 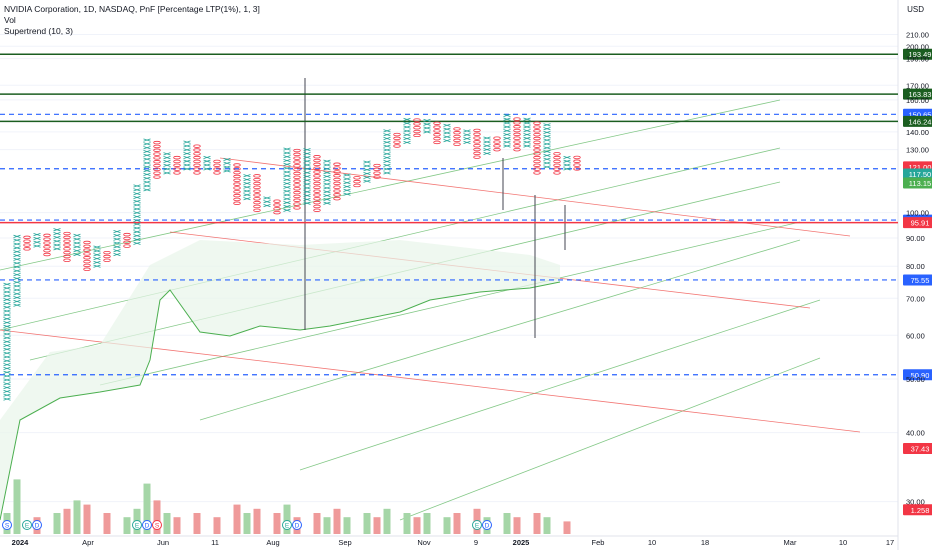 What do you see at coordinates (915, 9) in the screenshot?
I see `currency-label: USD` at bounding box center [915, 9].